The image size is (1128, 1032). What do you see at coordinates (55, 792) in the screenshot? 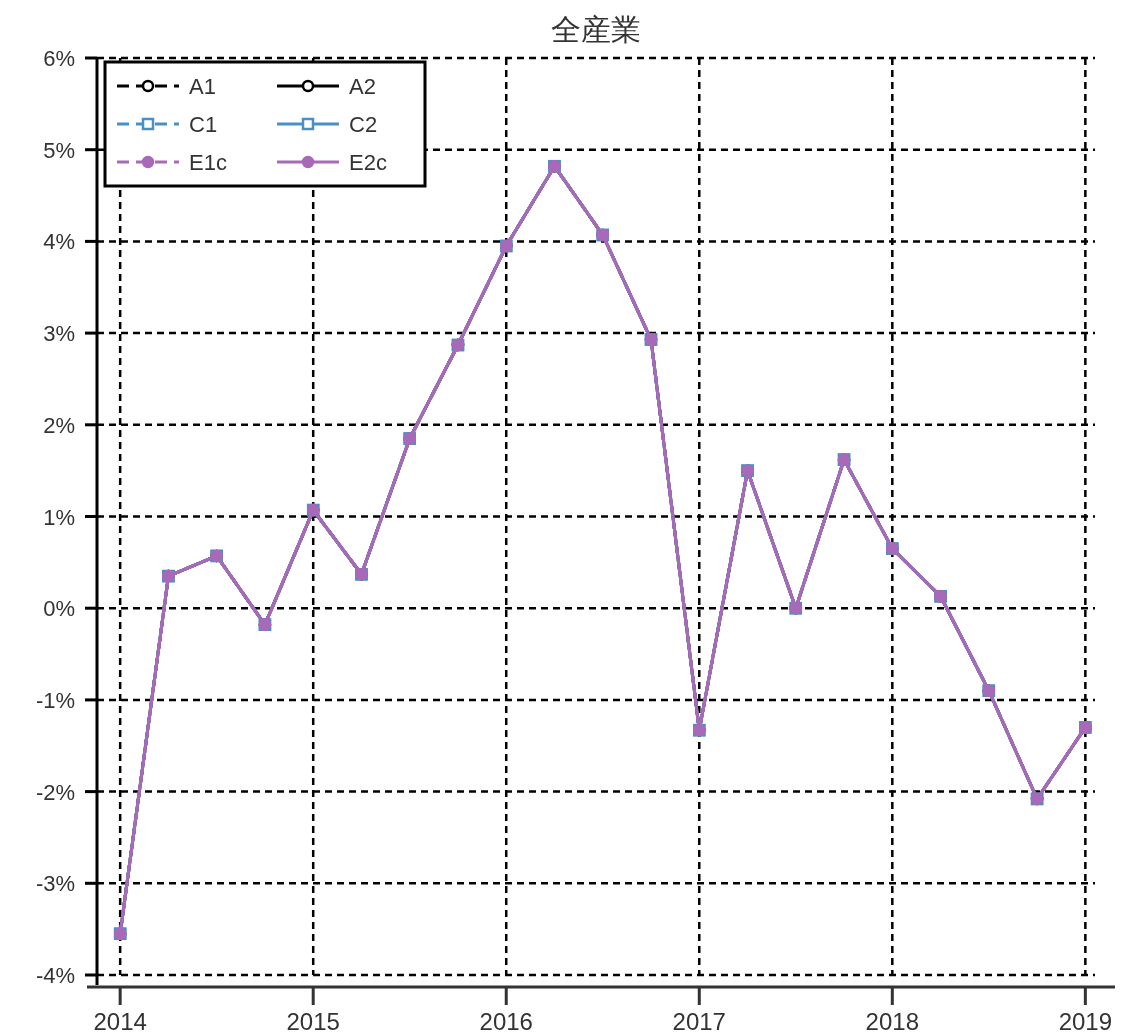
I see `y-tick-label: -2%` at bounding box center [55, 792].